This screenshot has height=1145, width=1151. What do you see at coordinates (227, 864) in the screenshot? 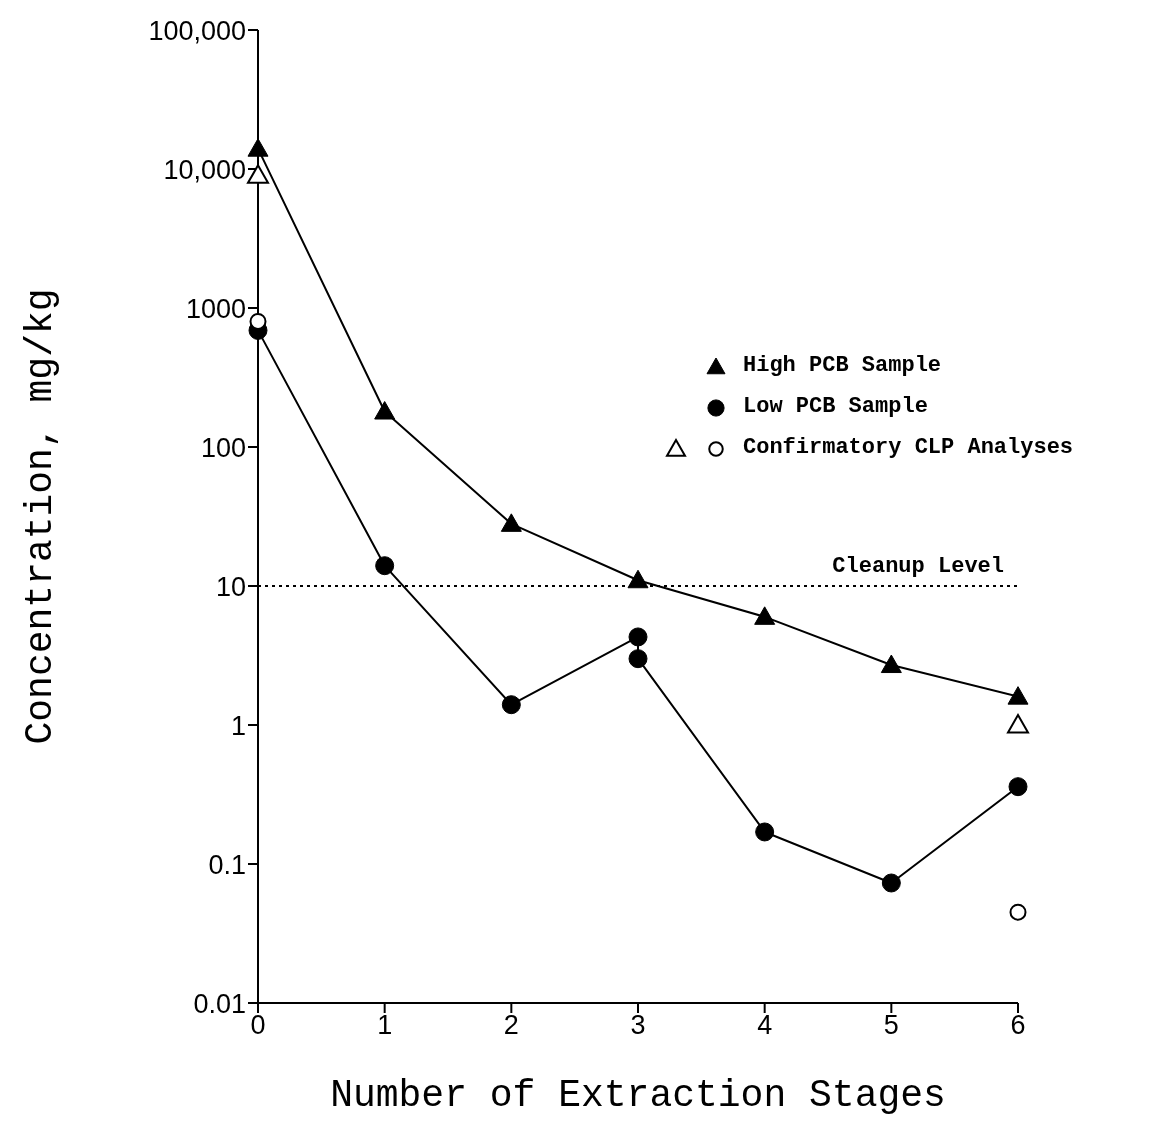
I see `y-tick-label: 0.1` at bounding box center [227, 864].